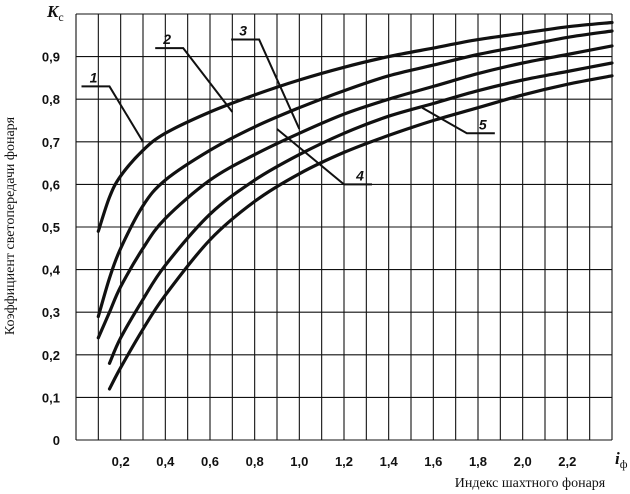  Describe the element at coordinates (483, 124) in the screenshot. I see `curve-label-5: 5` at that location.